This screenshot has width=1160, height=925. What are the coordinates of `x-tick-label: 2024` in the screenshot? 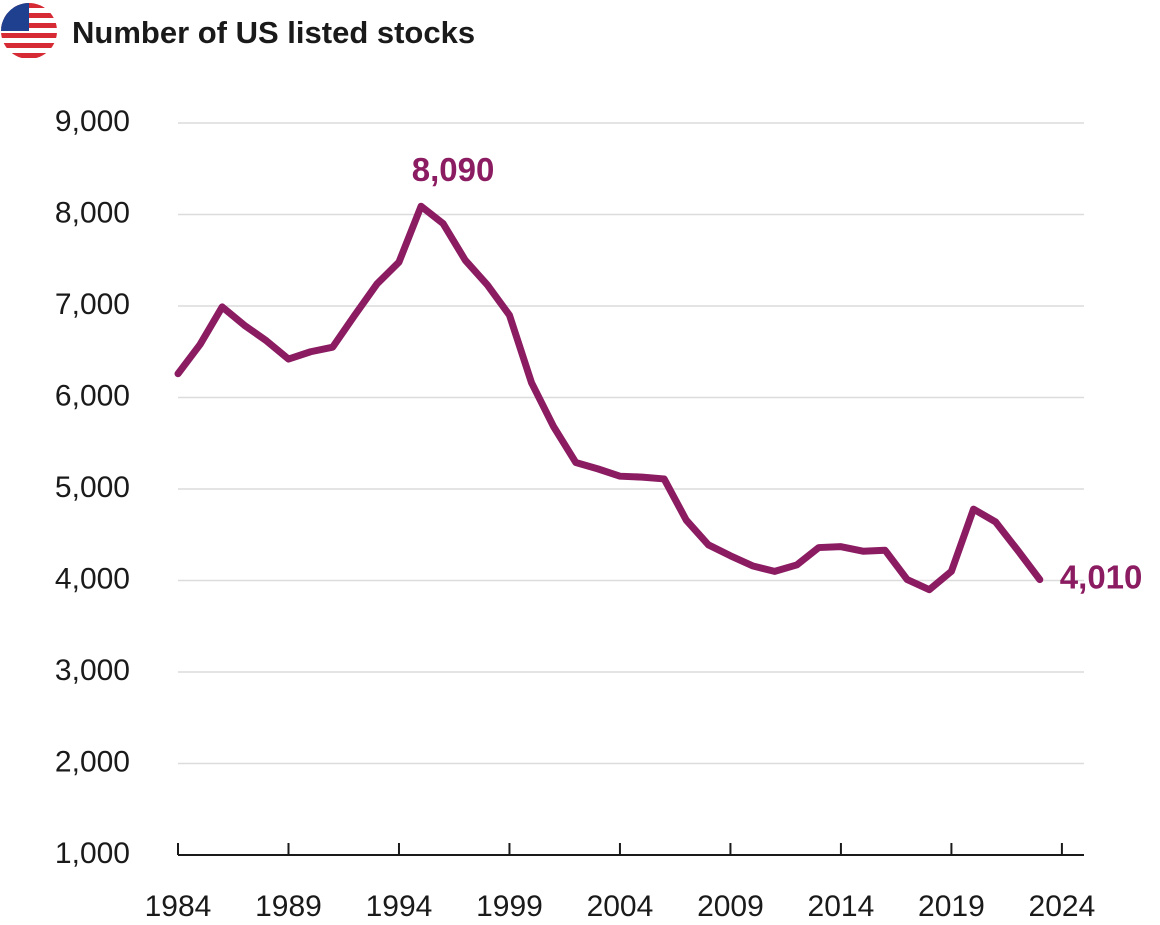 It's located at (1062, 906).